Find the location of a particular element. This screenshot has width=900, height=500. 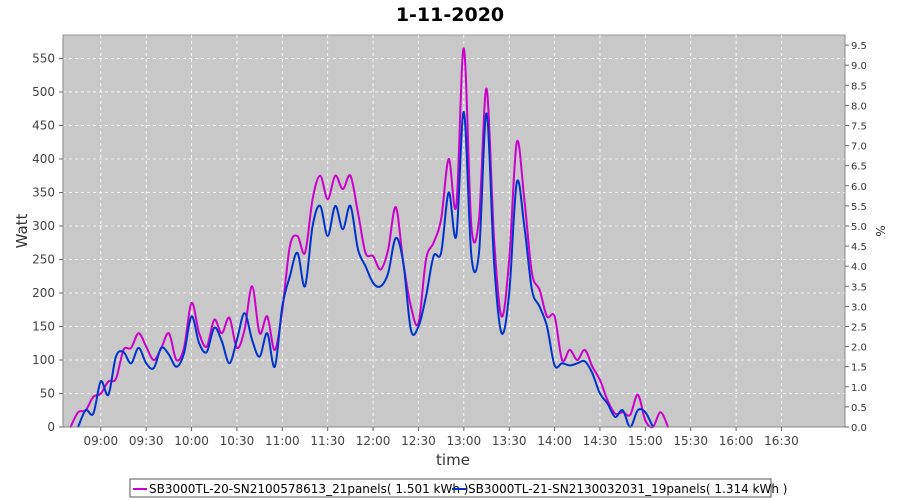

y2-tick-label: 3.5 is located at coordinates (859, 287).